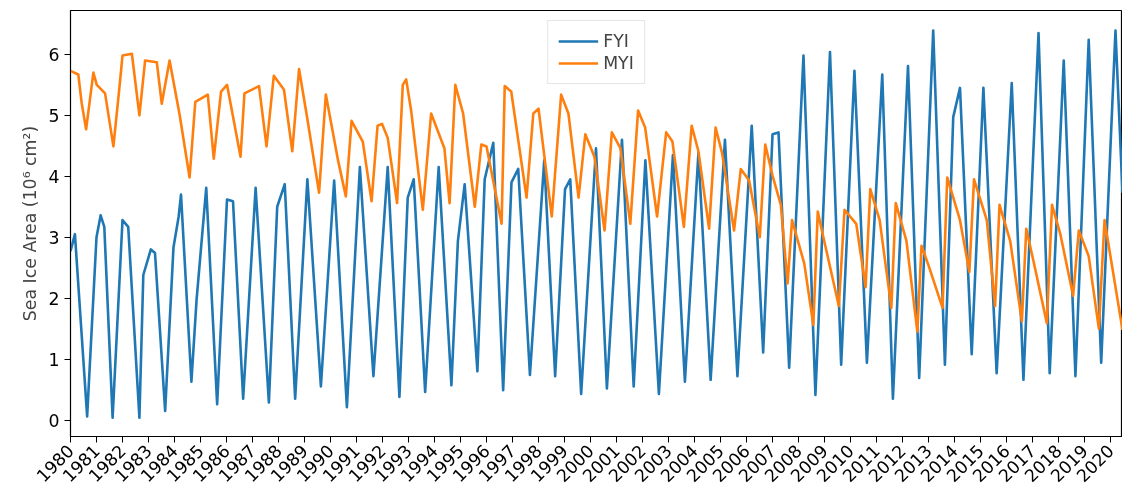  I want to click on y-tick-label: 4, so click(54, 176).